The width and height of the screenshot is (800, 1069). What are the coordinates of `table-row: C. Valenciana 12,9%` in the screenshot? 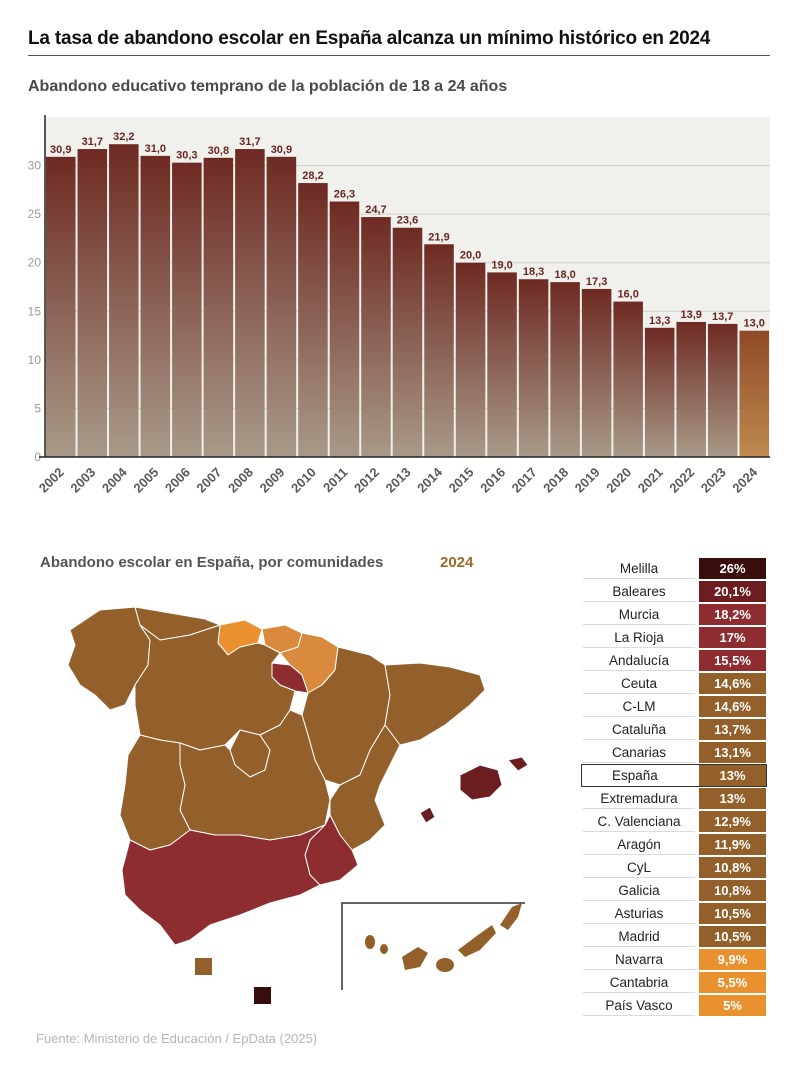 It's located at (674, 821).